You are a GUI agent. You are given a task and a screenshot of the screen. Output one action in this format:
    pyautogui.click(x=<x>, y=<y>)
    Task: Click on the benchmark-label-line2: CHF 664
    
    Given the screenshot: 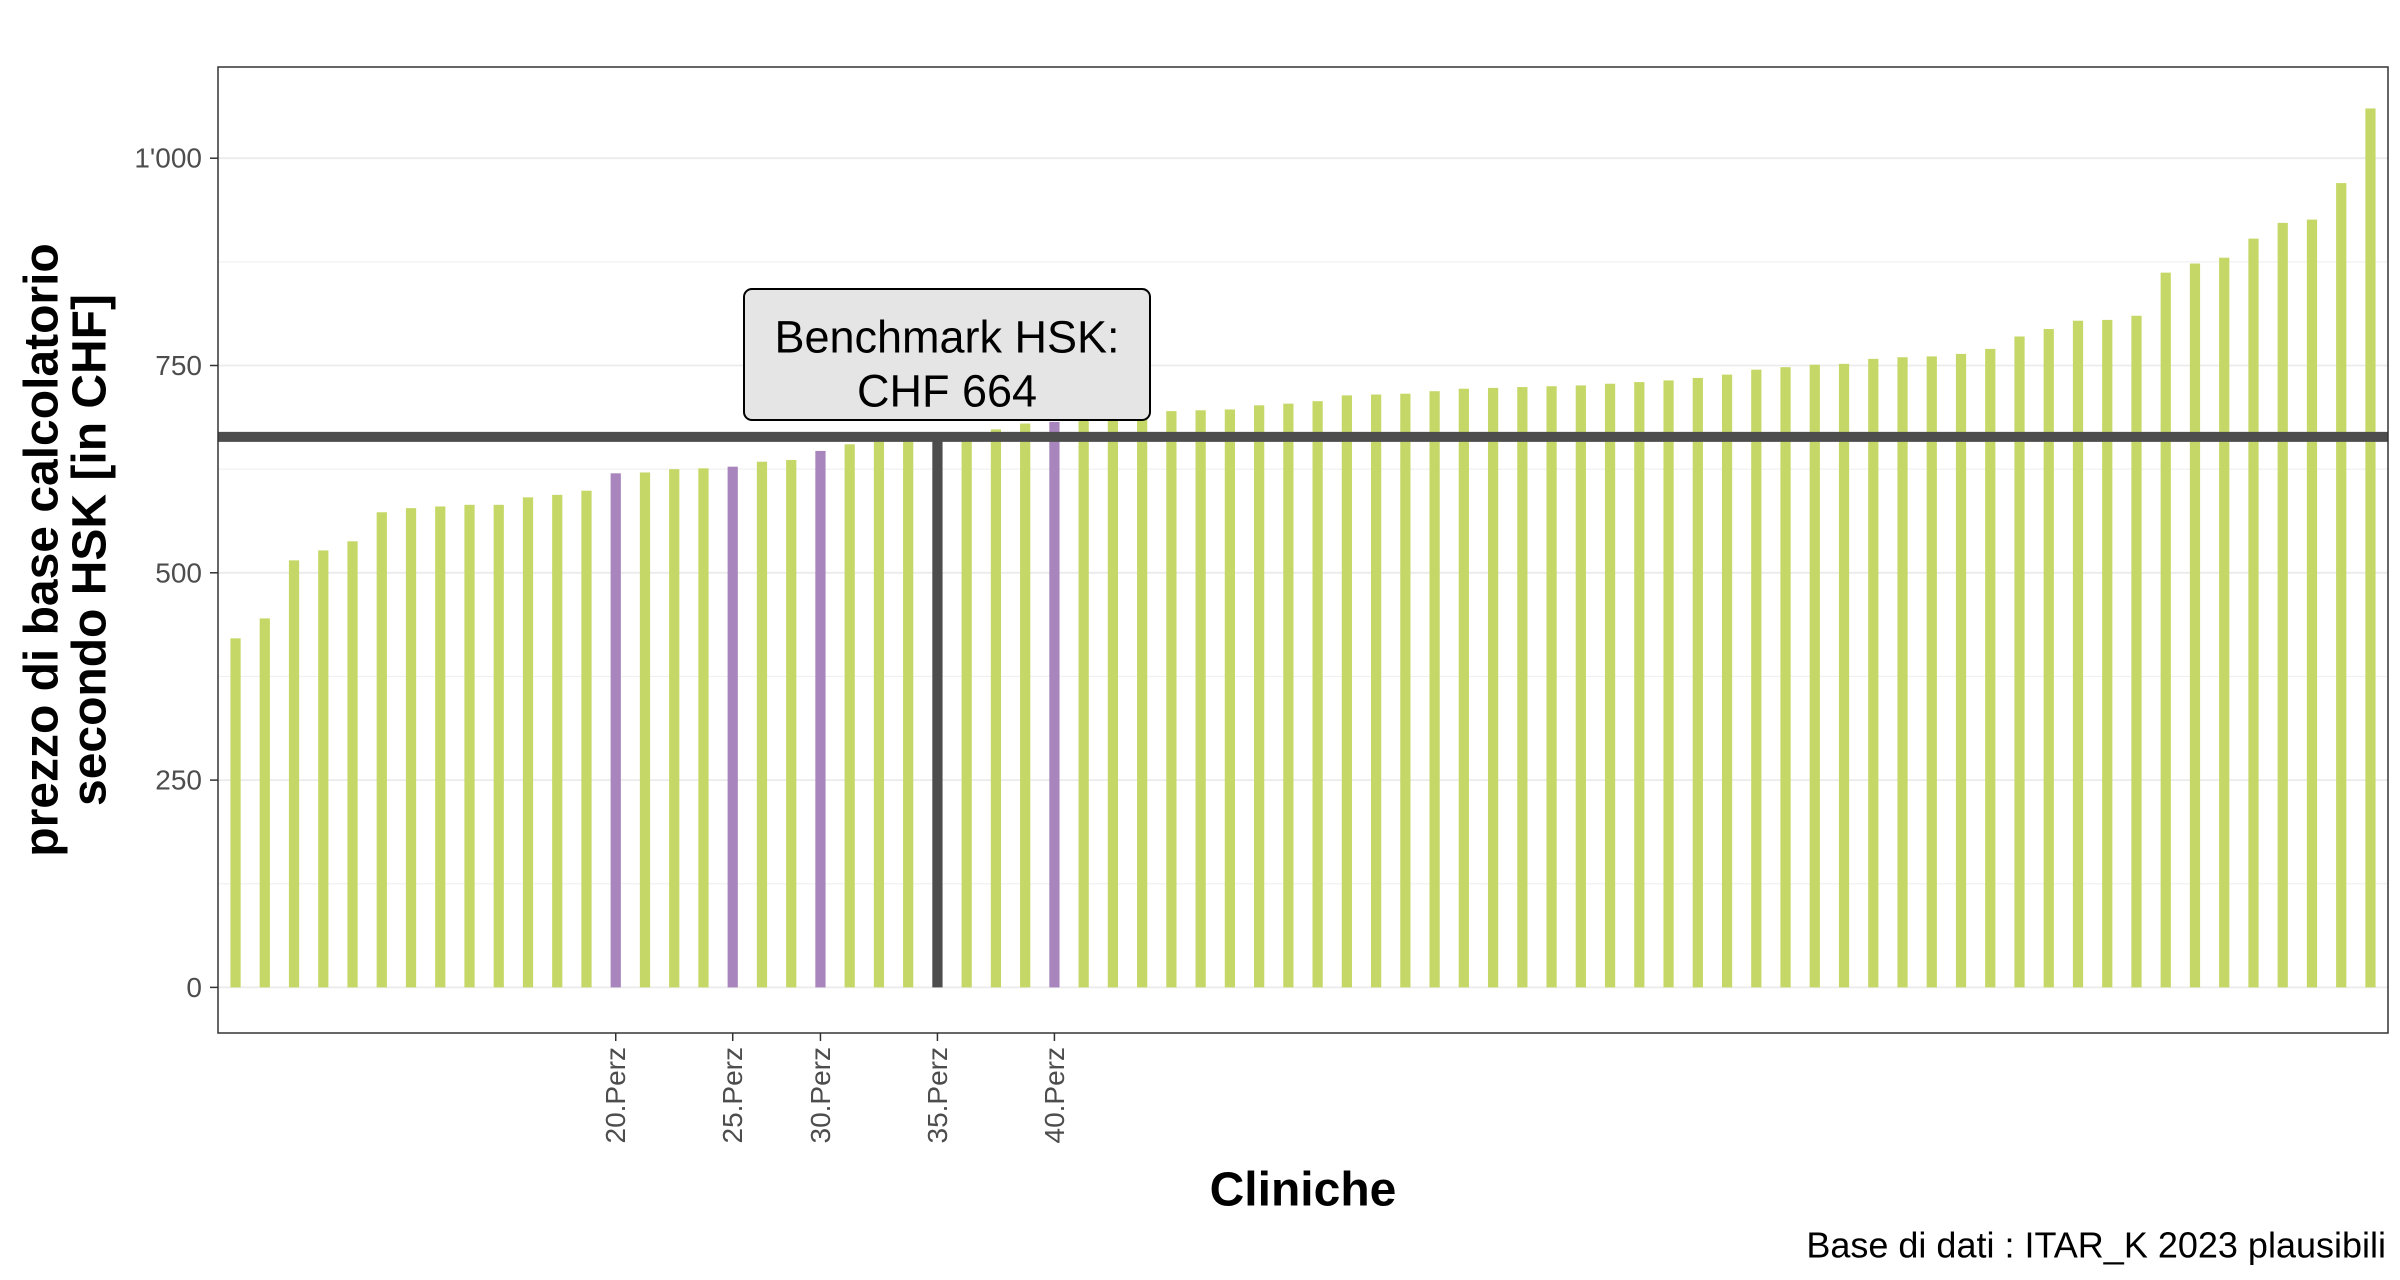 What is the action you would take?
    pyautogui.click(x=947, y=391)
    